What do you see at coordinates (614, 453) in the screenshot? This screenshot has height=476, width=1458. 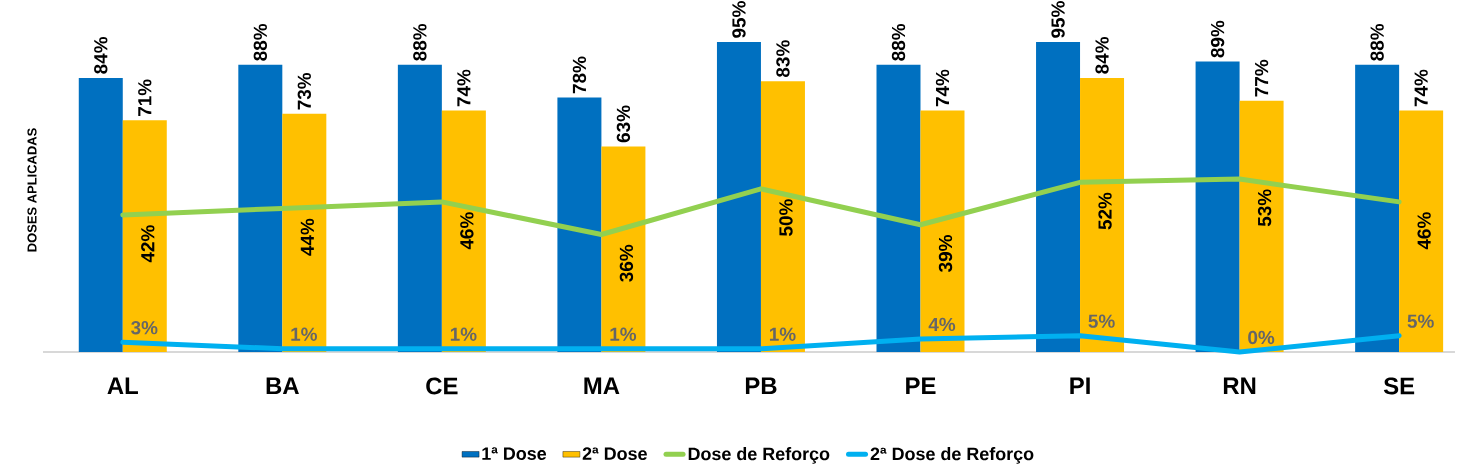 I see `legend-label: 2ª Dose` at bounding box center [614, 453].